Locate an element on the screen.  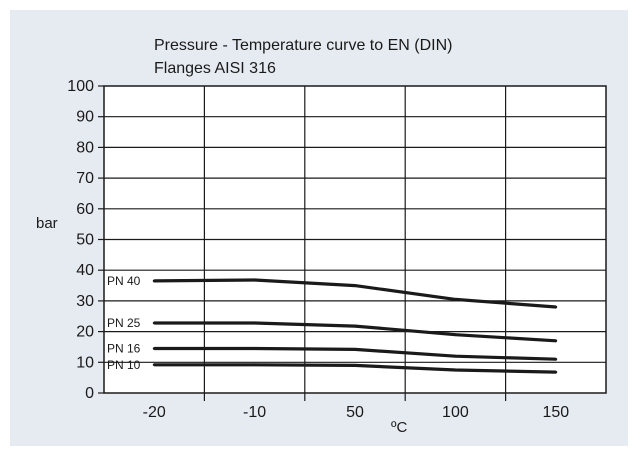
chart-subtitle: Flanges AISI 316 is located at coordinates (215, 68).